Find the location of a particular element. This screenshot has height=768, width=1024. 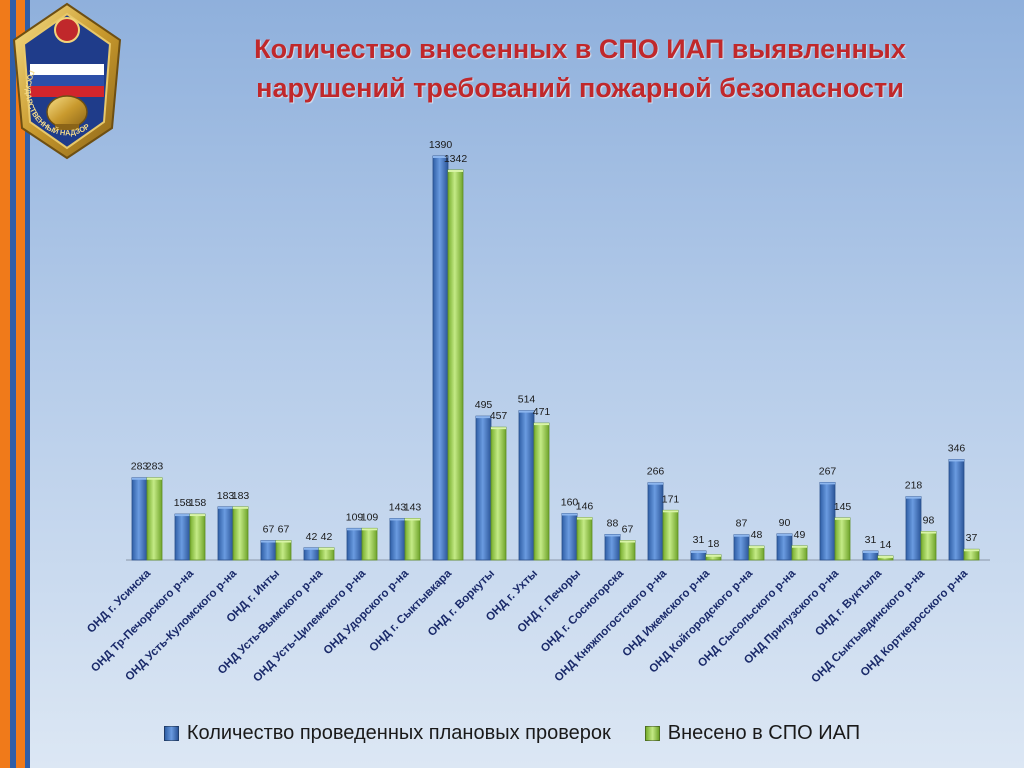

fire-supervision-emblem-icon: ГОСУДАРСТВЕННЫЙ НАДЗОР is located at coordinates (67, 81).